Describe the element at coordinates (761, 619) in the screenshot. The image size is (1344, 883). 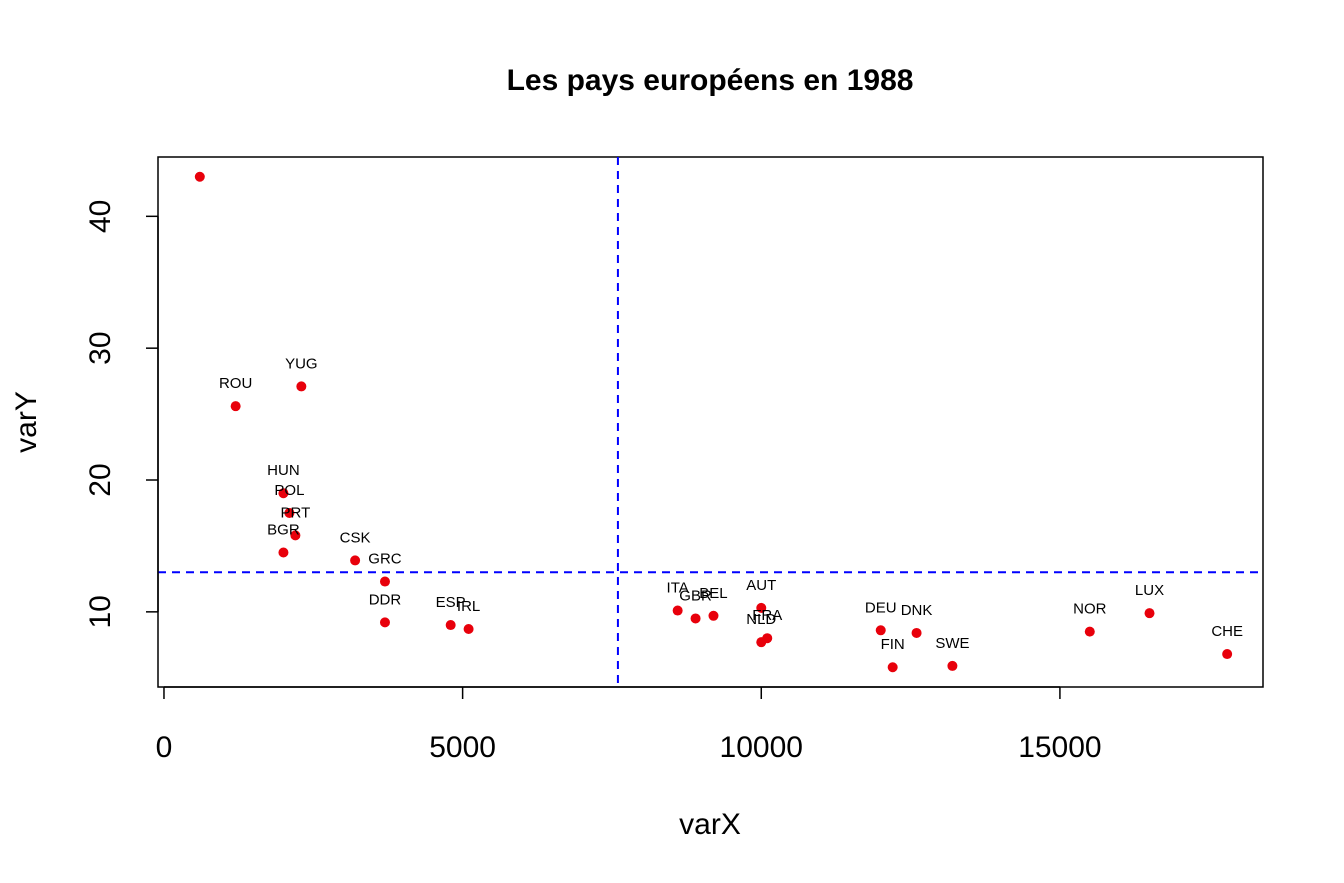
I see `data-point-label: NLD` at that location.